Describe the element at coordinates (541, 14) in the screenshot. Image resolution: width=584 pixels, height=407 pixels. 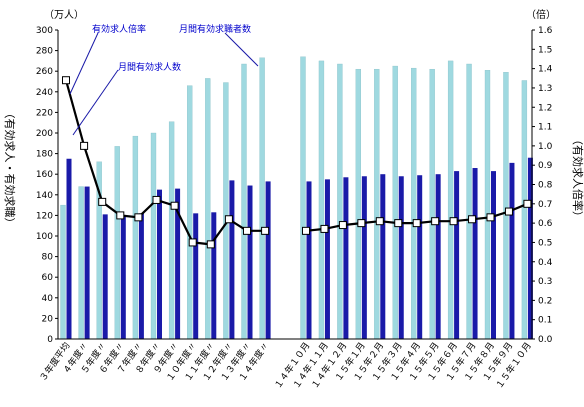
I see `right-unit-label: （倍）` at that location.